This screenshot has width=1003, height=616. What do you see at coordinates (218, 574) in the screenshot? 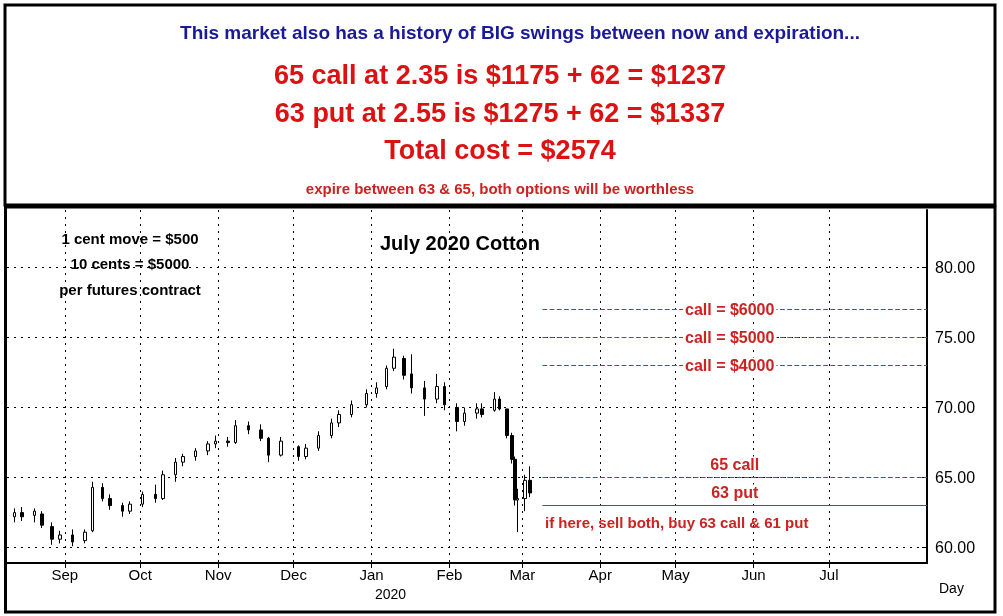
I see `x-tick-label: Nov` at bounding box center [218, 574].